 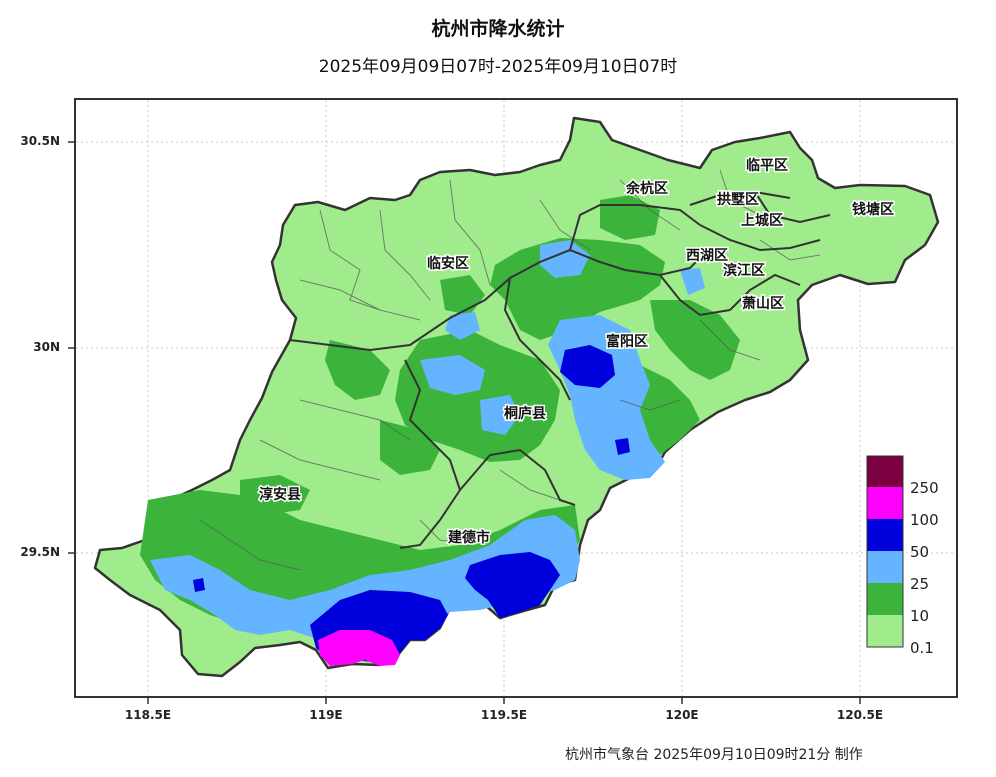 I want to click on map-subtitle: 2025年09月09日07时-2025年09月10日07时, so click(x=498, y=67).